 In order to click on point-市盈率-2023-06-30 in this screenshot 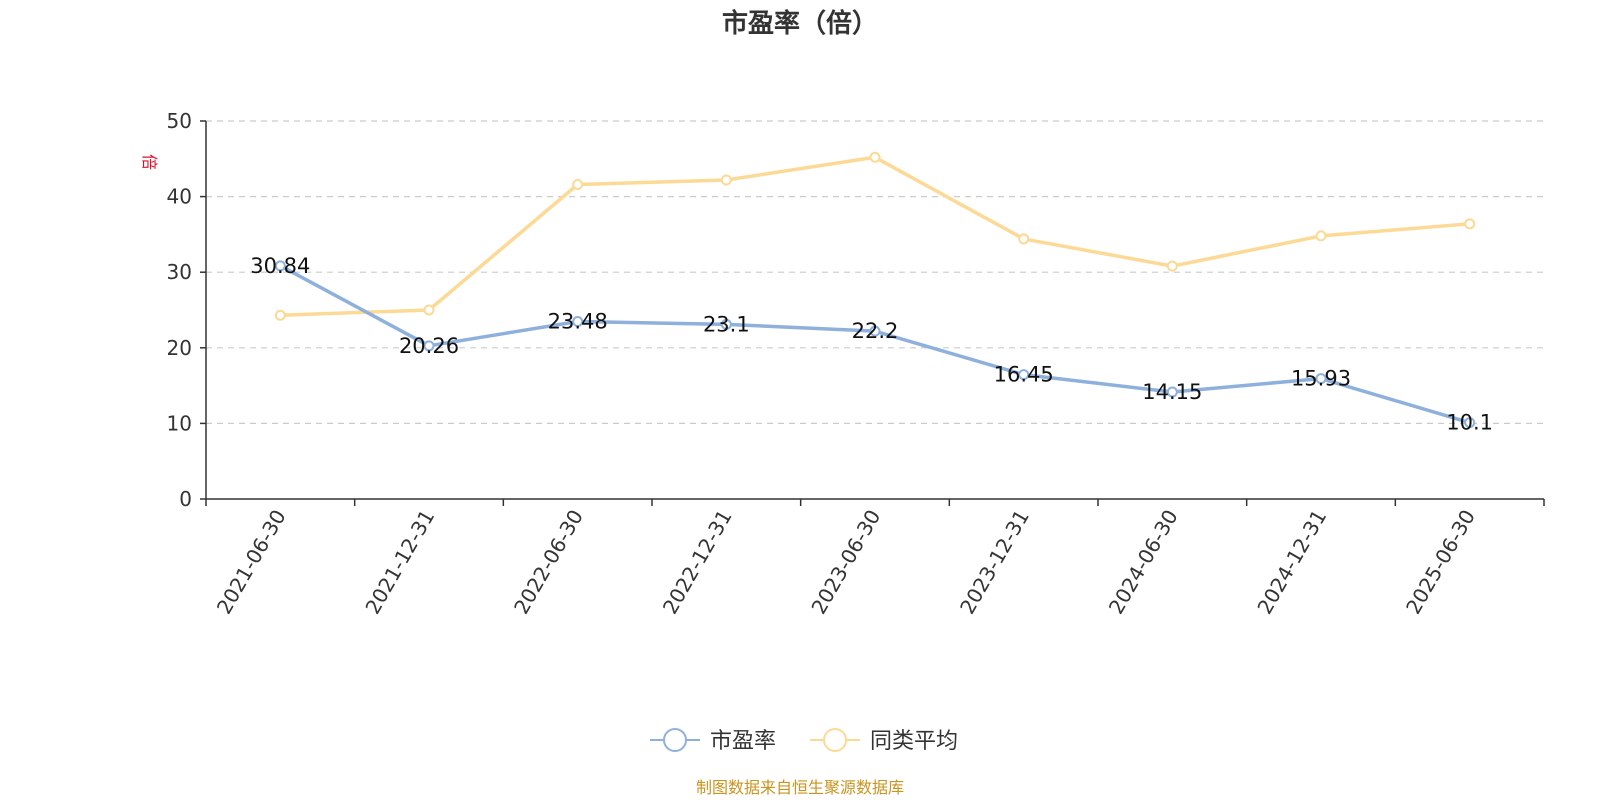, I will do `click(875, 331)`.